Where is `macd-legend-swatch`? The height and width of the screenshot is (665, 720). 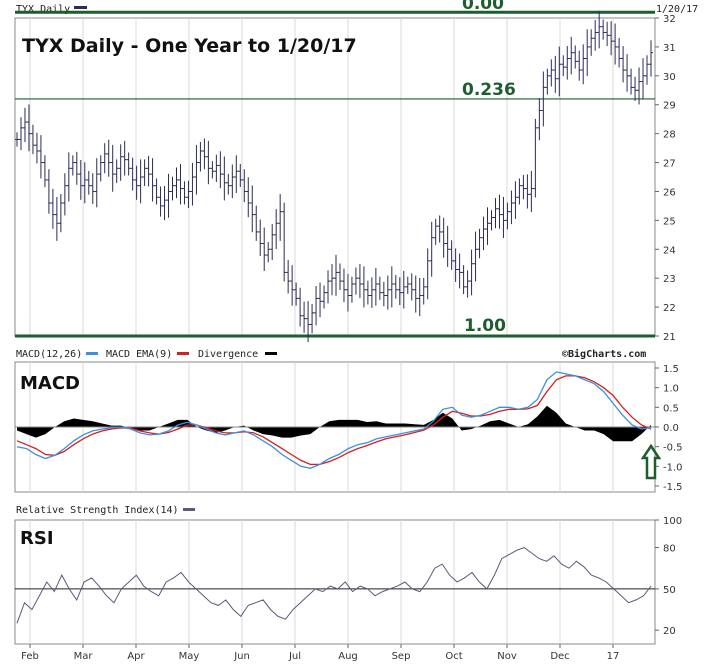 macd-legend-swatch is located at coordinates (92, 353).